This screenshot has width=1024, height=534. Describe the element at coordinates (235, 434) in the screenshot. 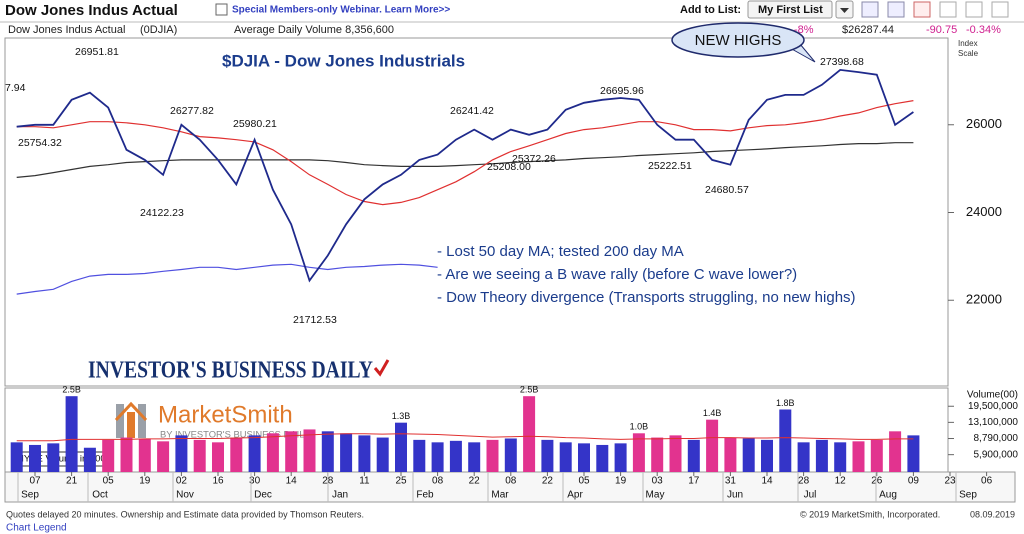

I see `marketsmith-sub: BY INVESTOR'S BUSINESS DAILY` at that location.